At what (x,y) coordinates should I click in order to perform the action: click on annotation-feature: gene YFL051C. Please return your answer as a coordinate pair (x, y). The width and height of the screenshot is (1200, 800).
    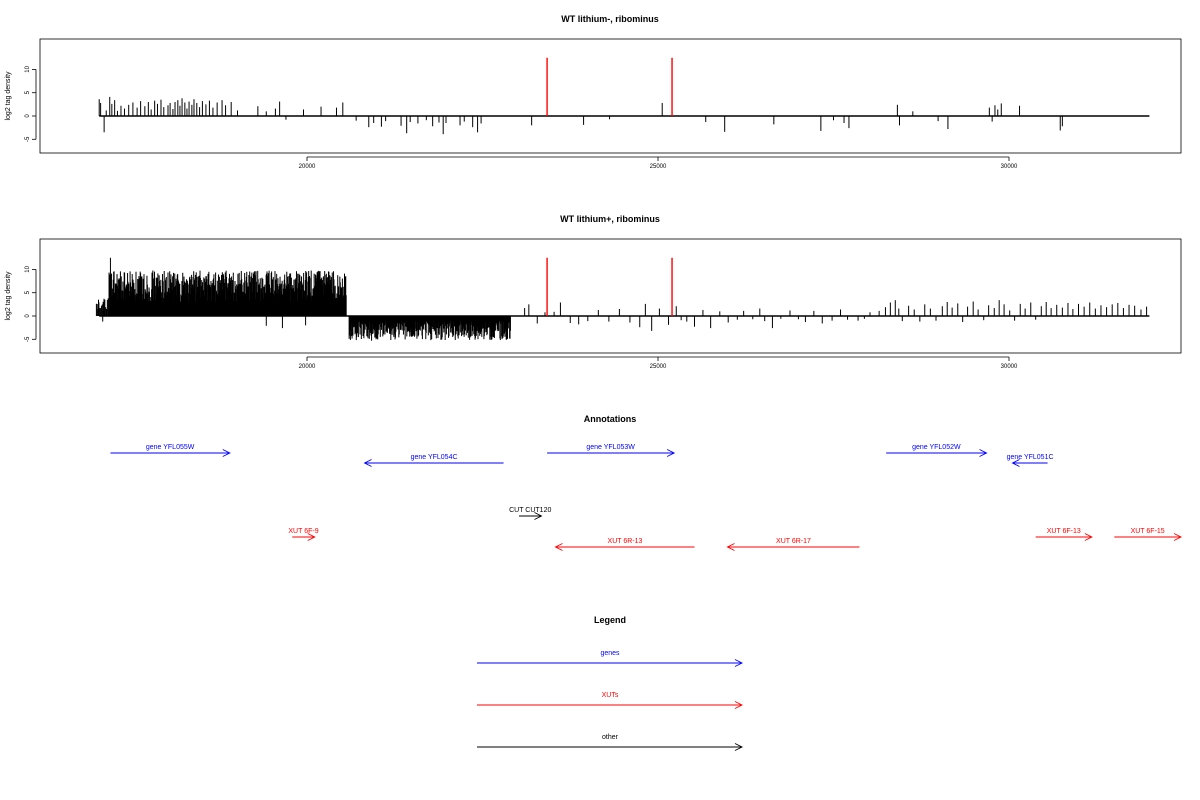
    Looking at the image, I should click on (1030, 460).